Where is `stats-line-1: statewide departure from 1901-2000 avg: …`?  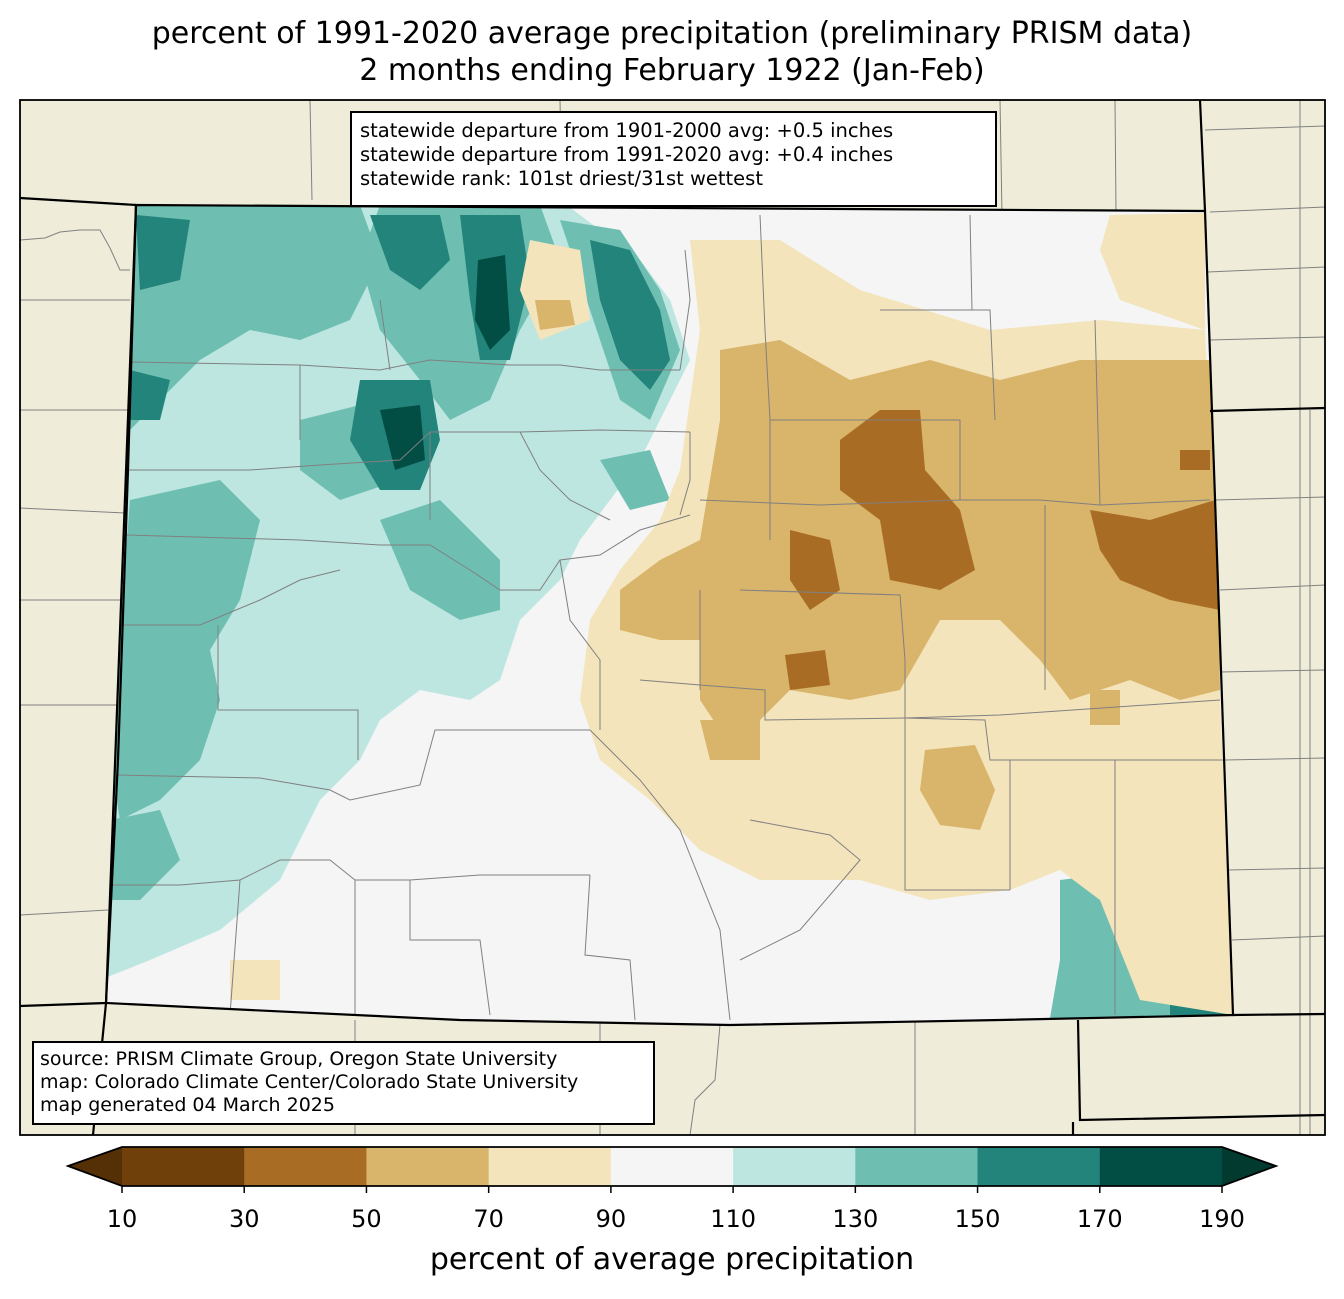 stats-line-1: statewide departure from 1901-2000 avg: … is located at coordinates (627, 130).